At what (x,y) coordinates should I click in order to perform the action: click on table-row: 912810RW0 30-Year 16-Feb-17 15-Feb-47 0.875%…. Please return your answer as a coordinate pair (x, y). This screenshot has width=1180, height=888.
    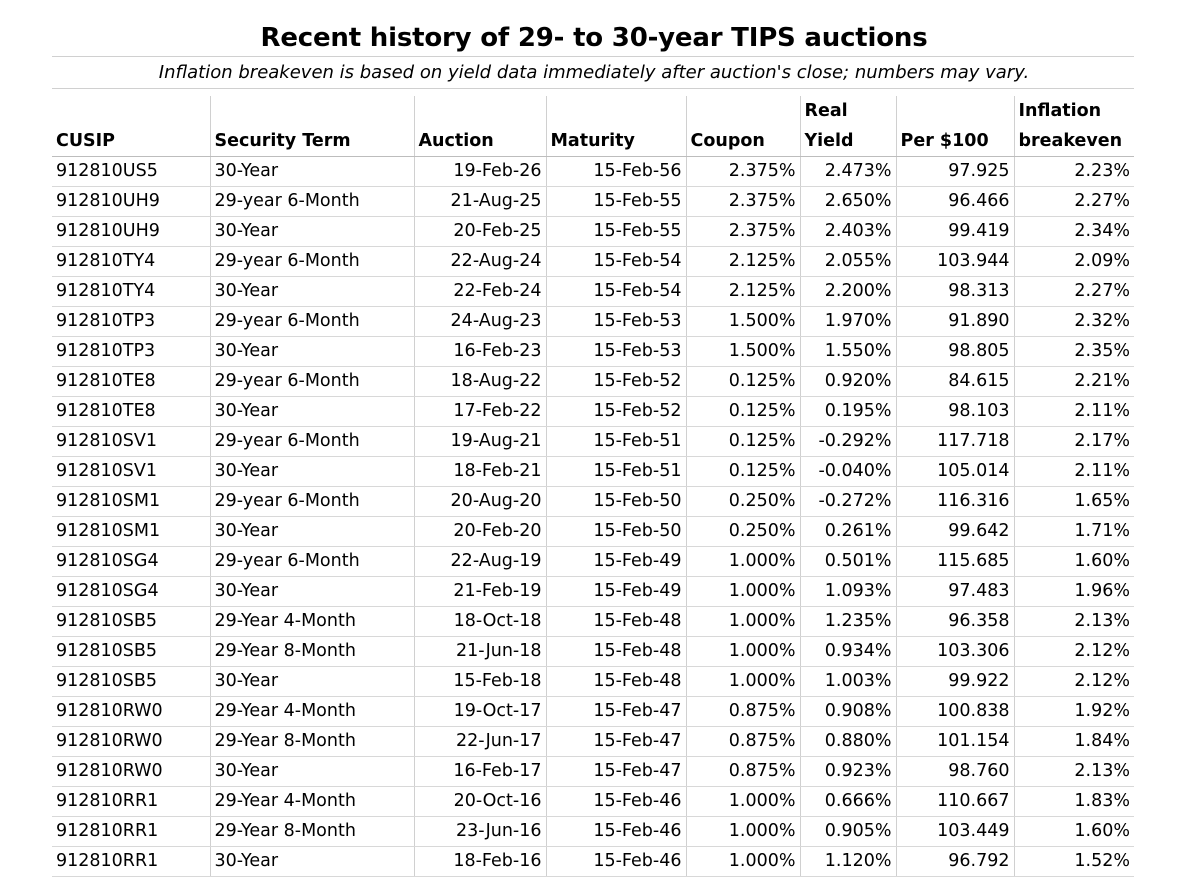
    Looking at the image, I should click on (593, 771).